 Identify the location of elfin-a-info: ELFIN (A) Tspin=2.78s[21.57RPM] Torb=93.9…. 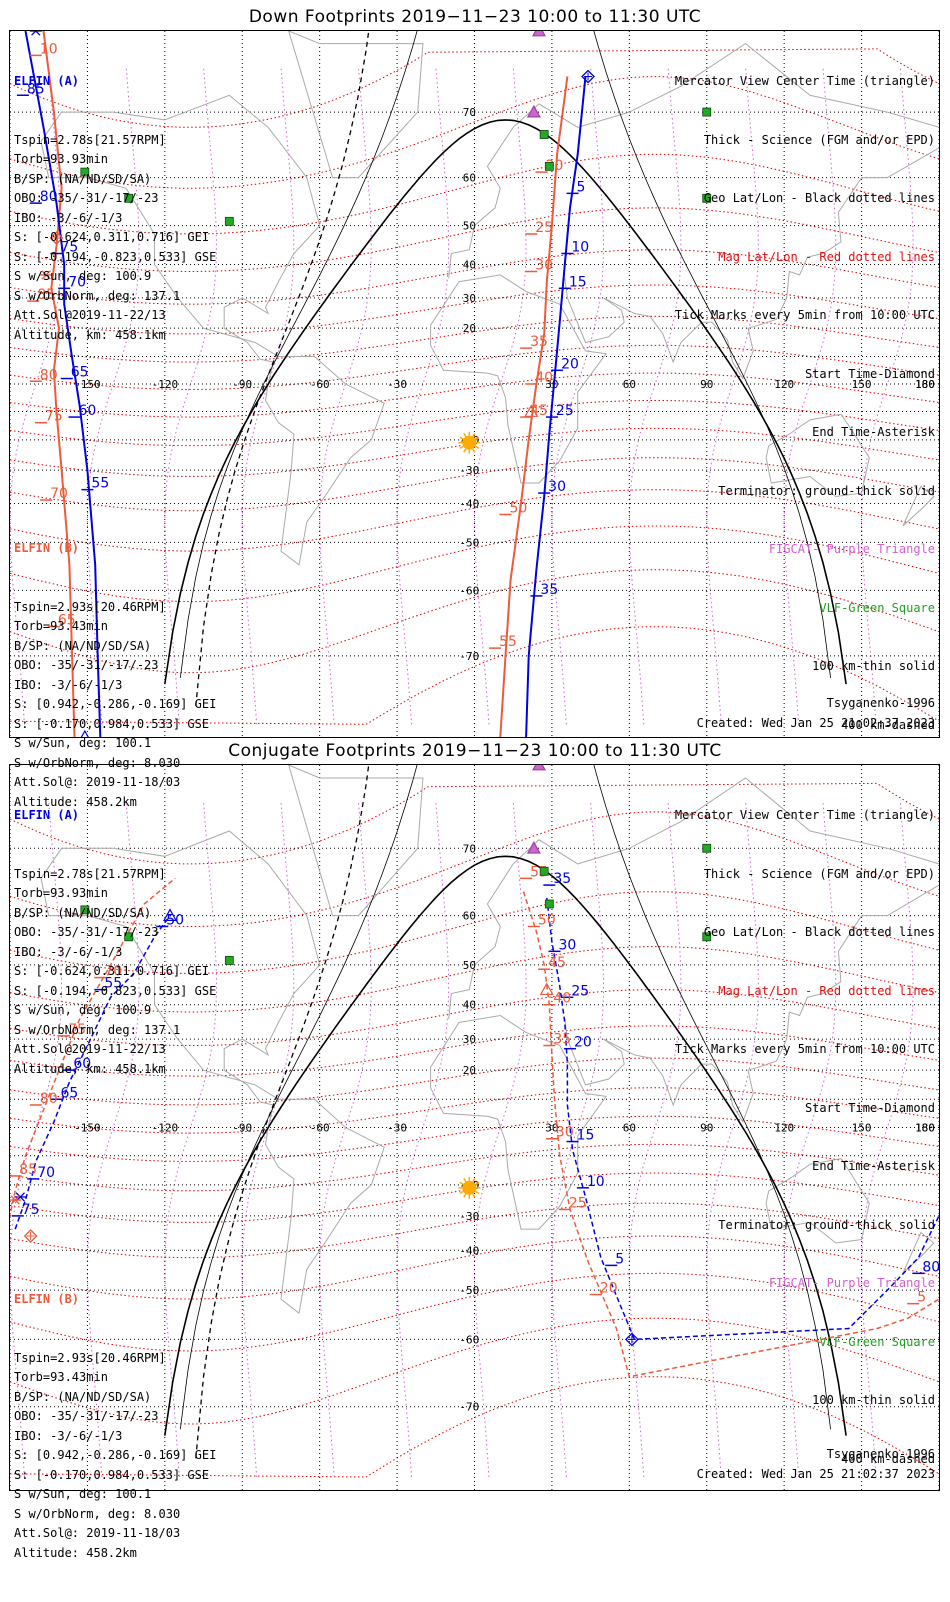
(115, 208).